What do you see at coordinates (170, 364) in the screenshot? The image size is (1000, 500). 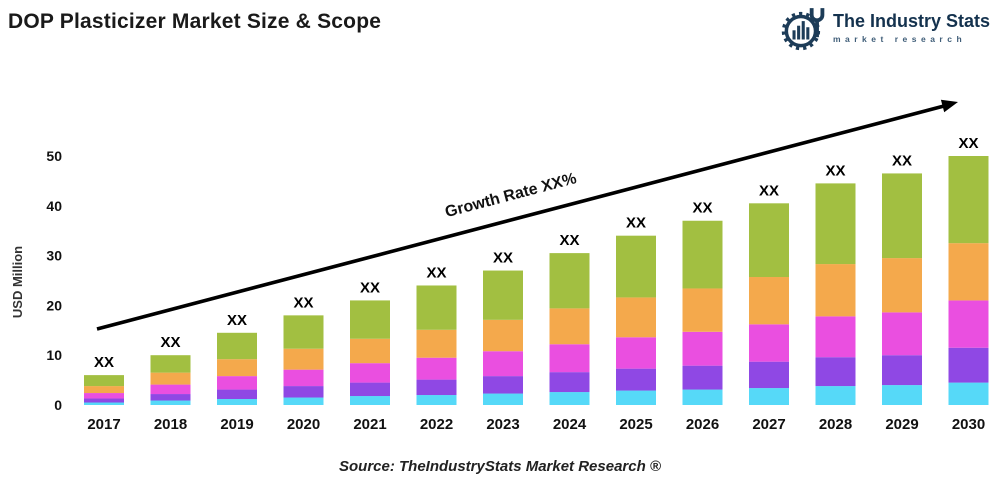 I see `bar-segment-green-2018` at bounding box center [170, 364].